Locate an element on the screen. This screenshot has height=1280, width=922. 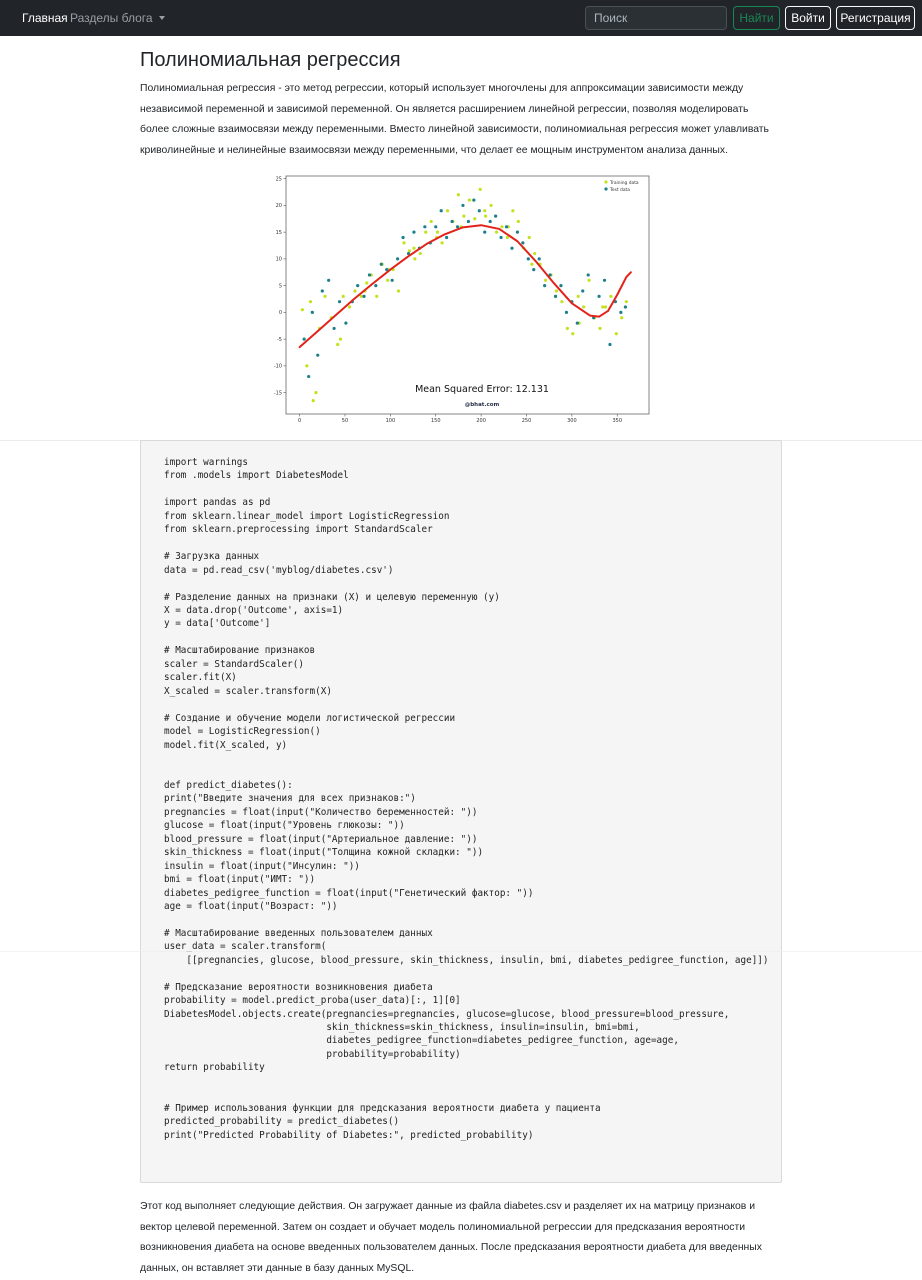
register-button: Регистрация is located at coordinates (875, 18).